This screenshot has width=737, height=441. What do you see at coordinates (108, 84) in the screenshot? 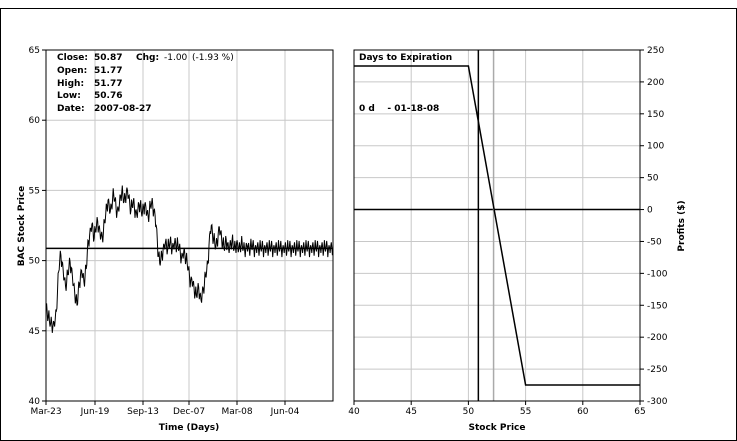
I see `high-value: 51.77` at bounding box center [108, 84].